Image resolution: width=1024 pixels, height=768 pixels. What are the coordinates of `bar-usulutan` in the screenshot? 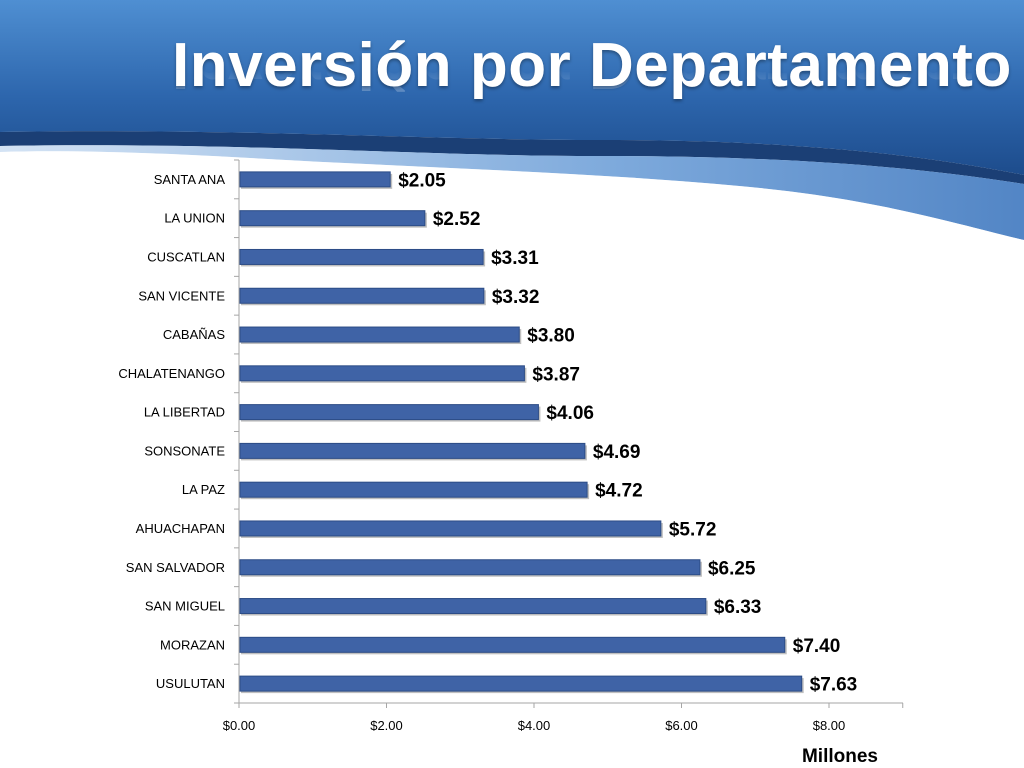 It's located at (521, 683).